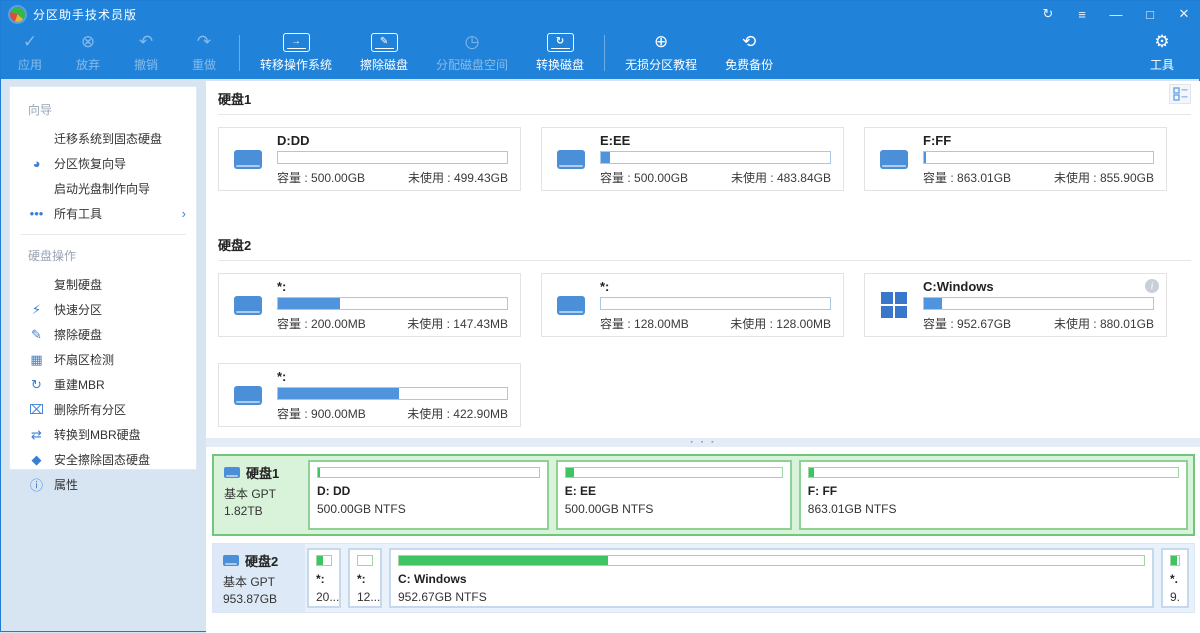 The width and height of the screenshot is (1200, 633). I want to click on partition-label: C:Windows, so click(958, 286).